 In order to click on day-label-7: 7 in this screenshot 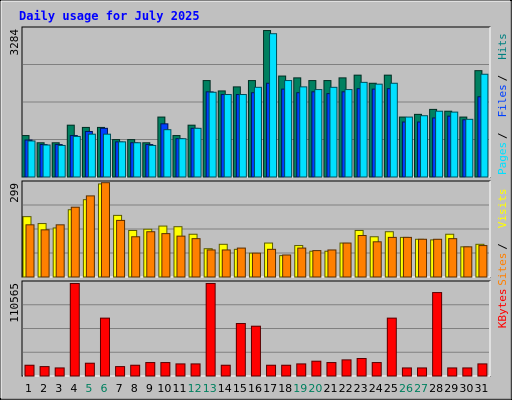, I will do `click(119, 388)`.